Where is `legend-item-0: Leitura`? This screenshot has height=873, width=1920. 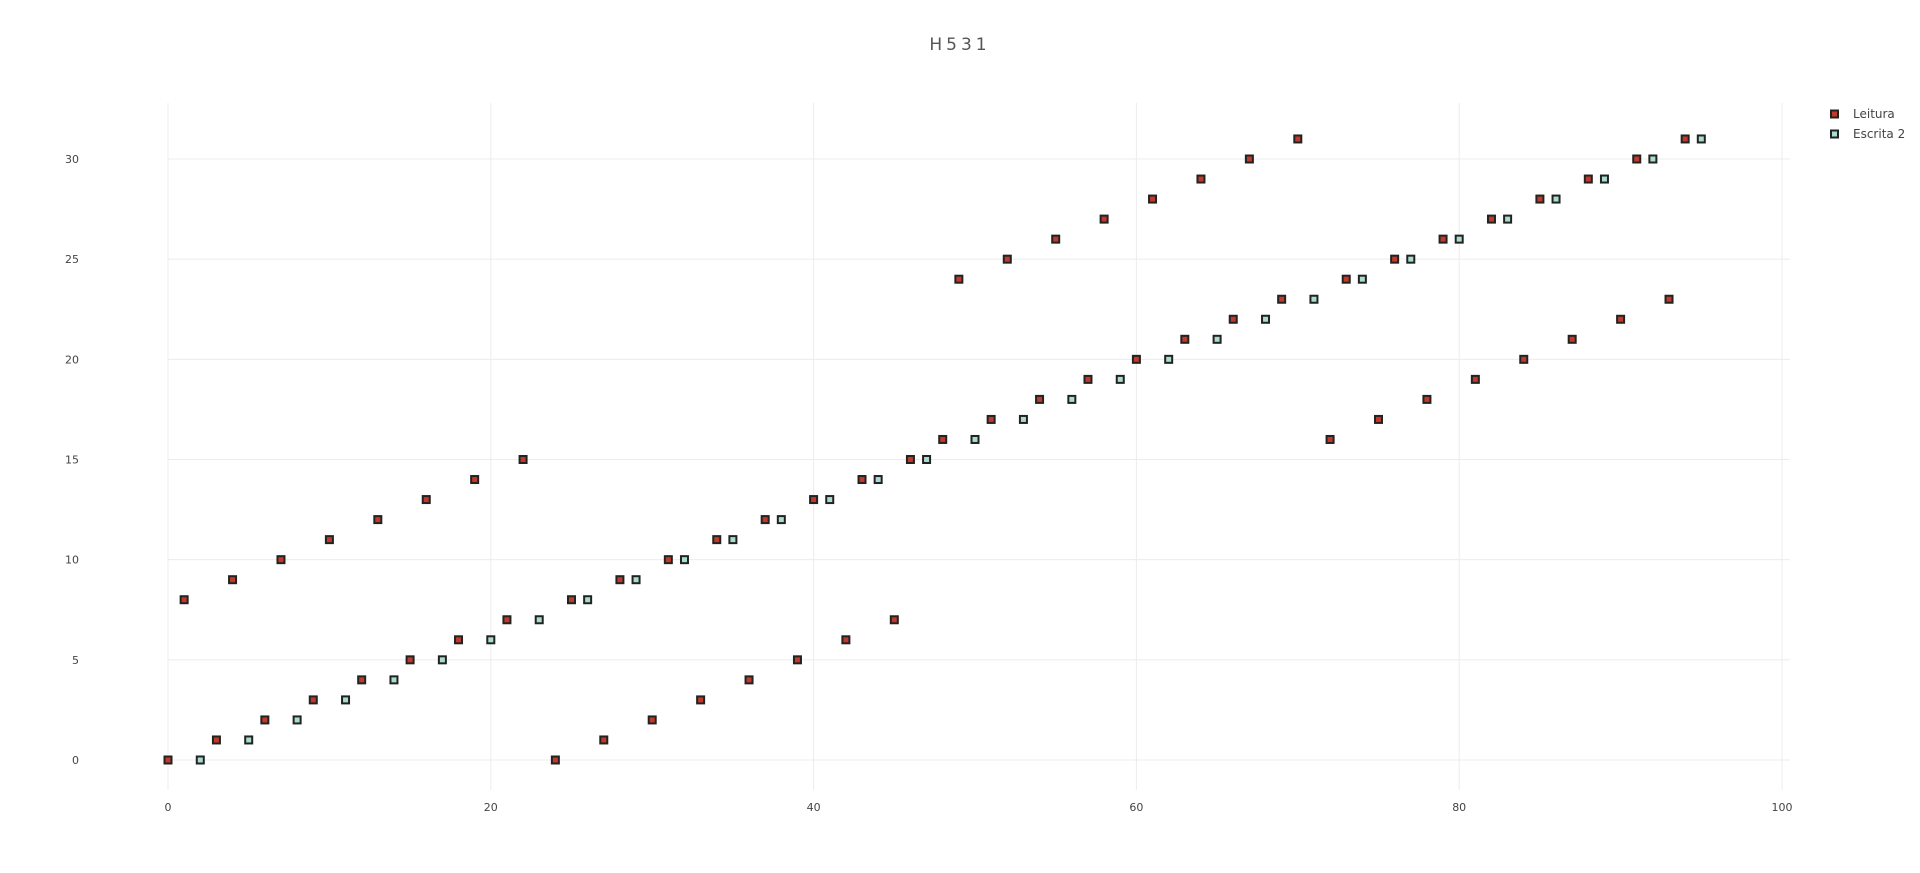
legend-item-0: Leitura is located at coordinates (1862, 114).